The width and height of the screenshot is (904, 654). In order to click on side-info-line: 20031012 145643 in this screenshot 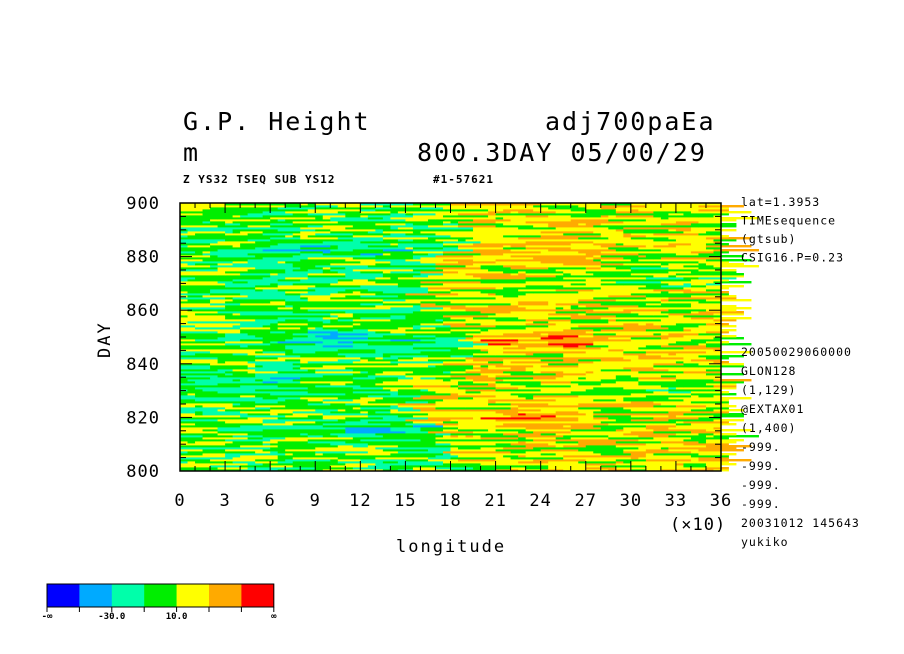, I will do `click(800, 523)`.